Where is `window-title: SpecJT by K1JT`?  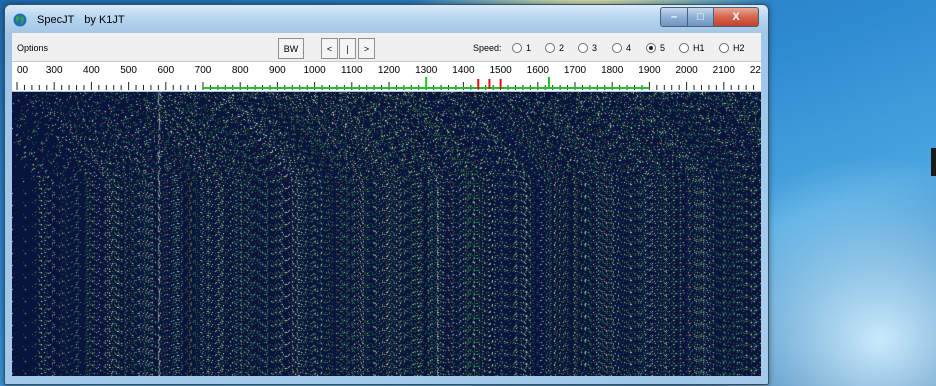 window-title: SpecJT by K1JT is located at coordinates (81, 20).